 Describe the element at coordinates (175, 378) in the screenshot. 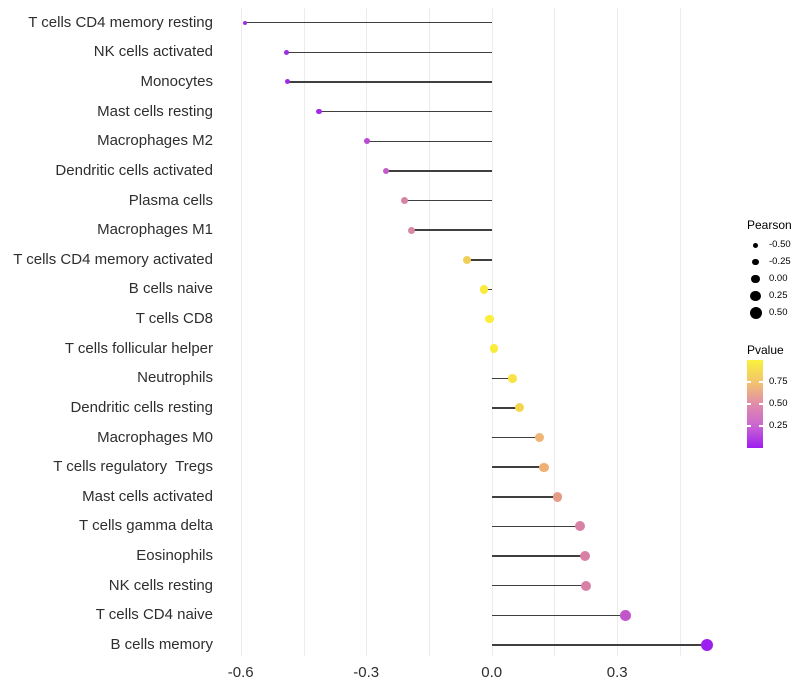

I see `y-axis-label: Neutrophils` at that location.